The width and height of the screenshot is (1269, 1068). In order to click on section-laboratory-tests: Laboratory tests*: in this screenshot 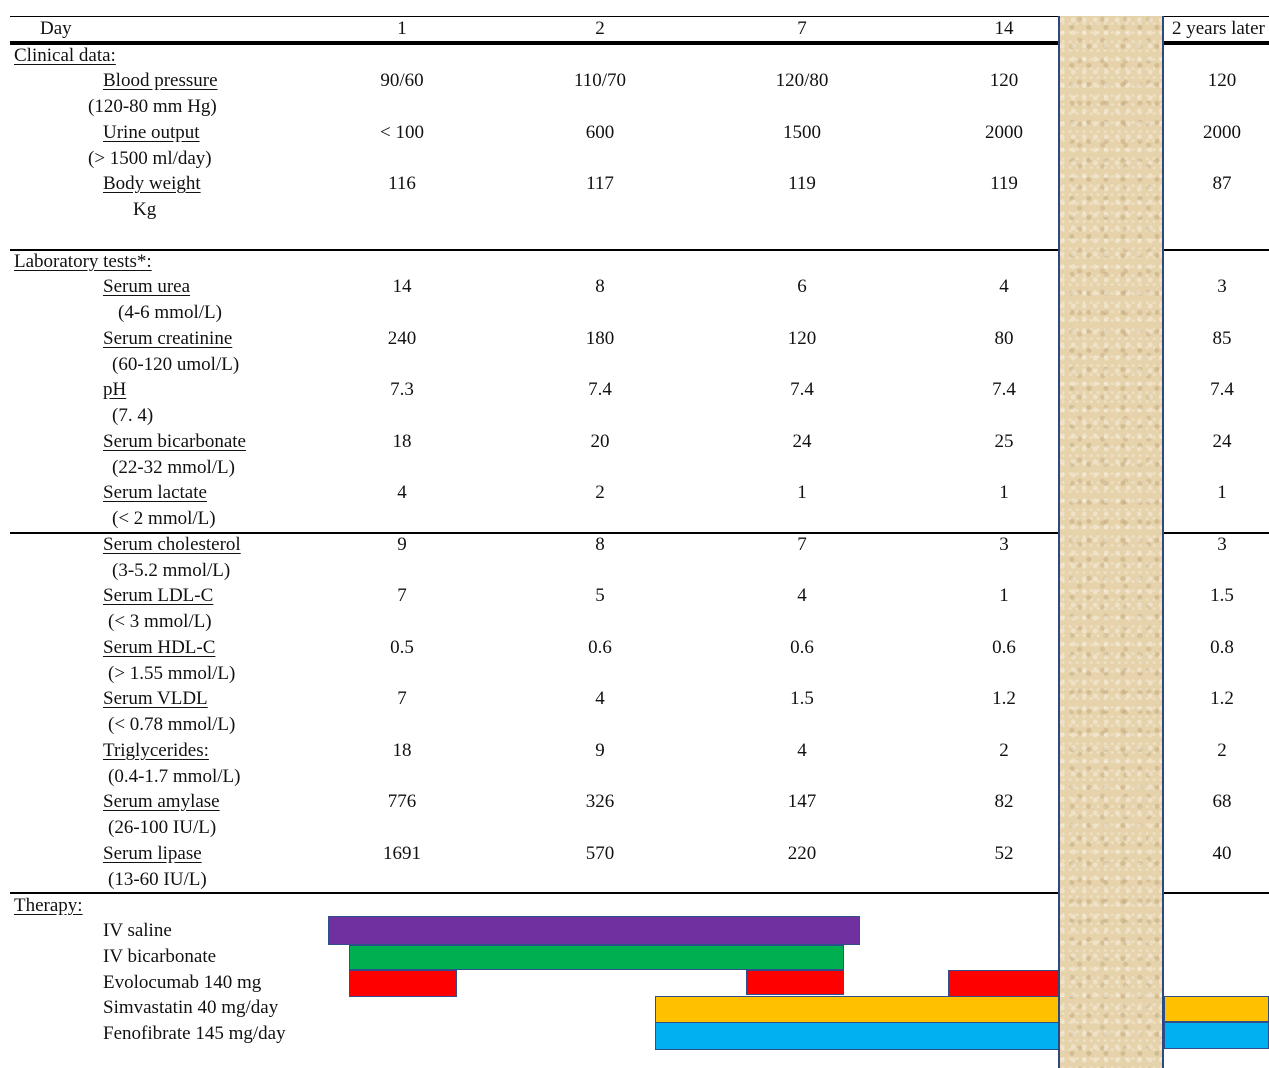, I will do `click(83, 261)`.